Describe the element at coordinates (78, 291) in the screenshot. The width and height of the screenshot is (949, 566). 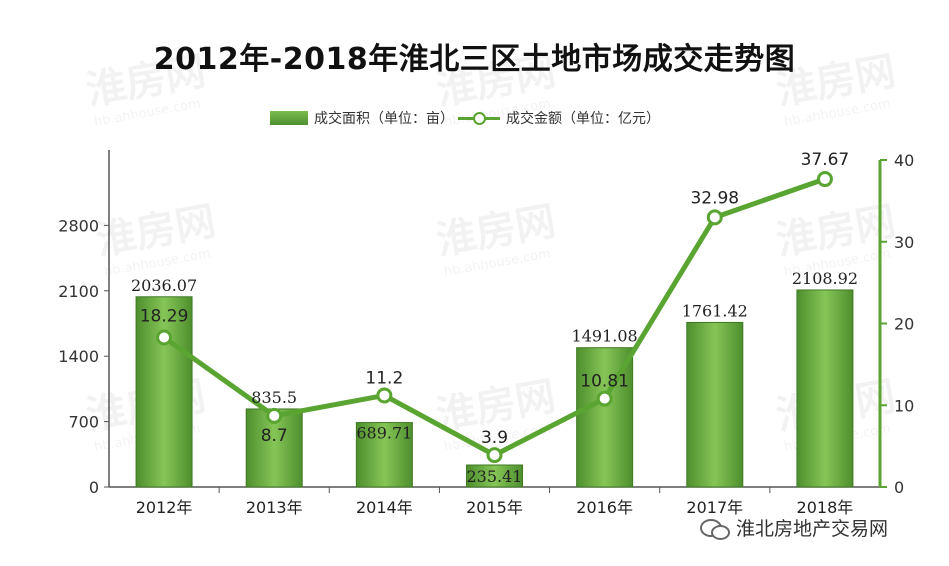
I see `y-left-tick-label: 2100` at that location.